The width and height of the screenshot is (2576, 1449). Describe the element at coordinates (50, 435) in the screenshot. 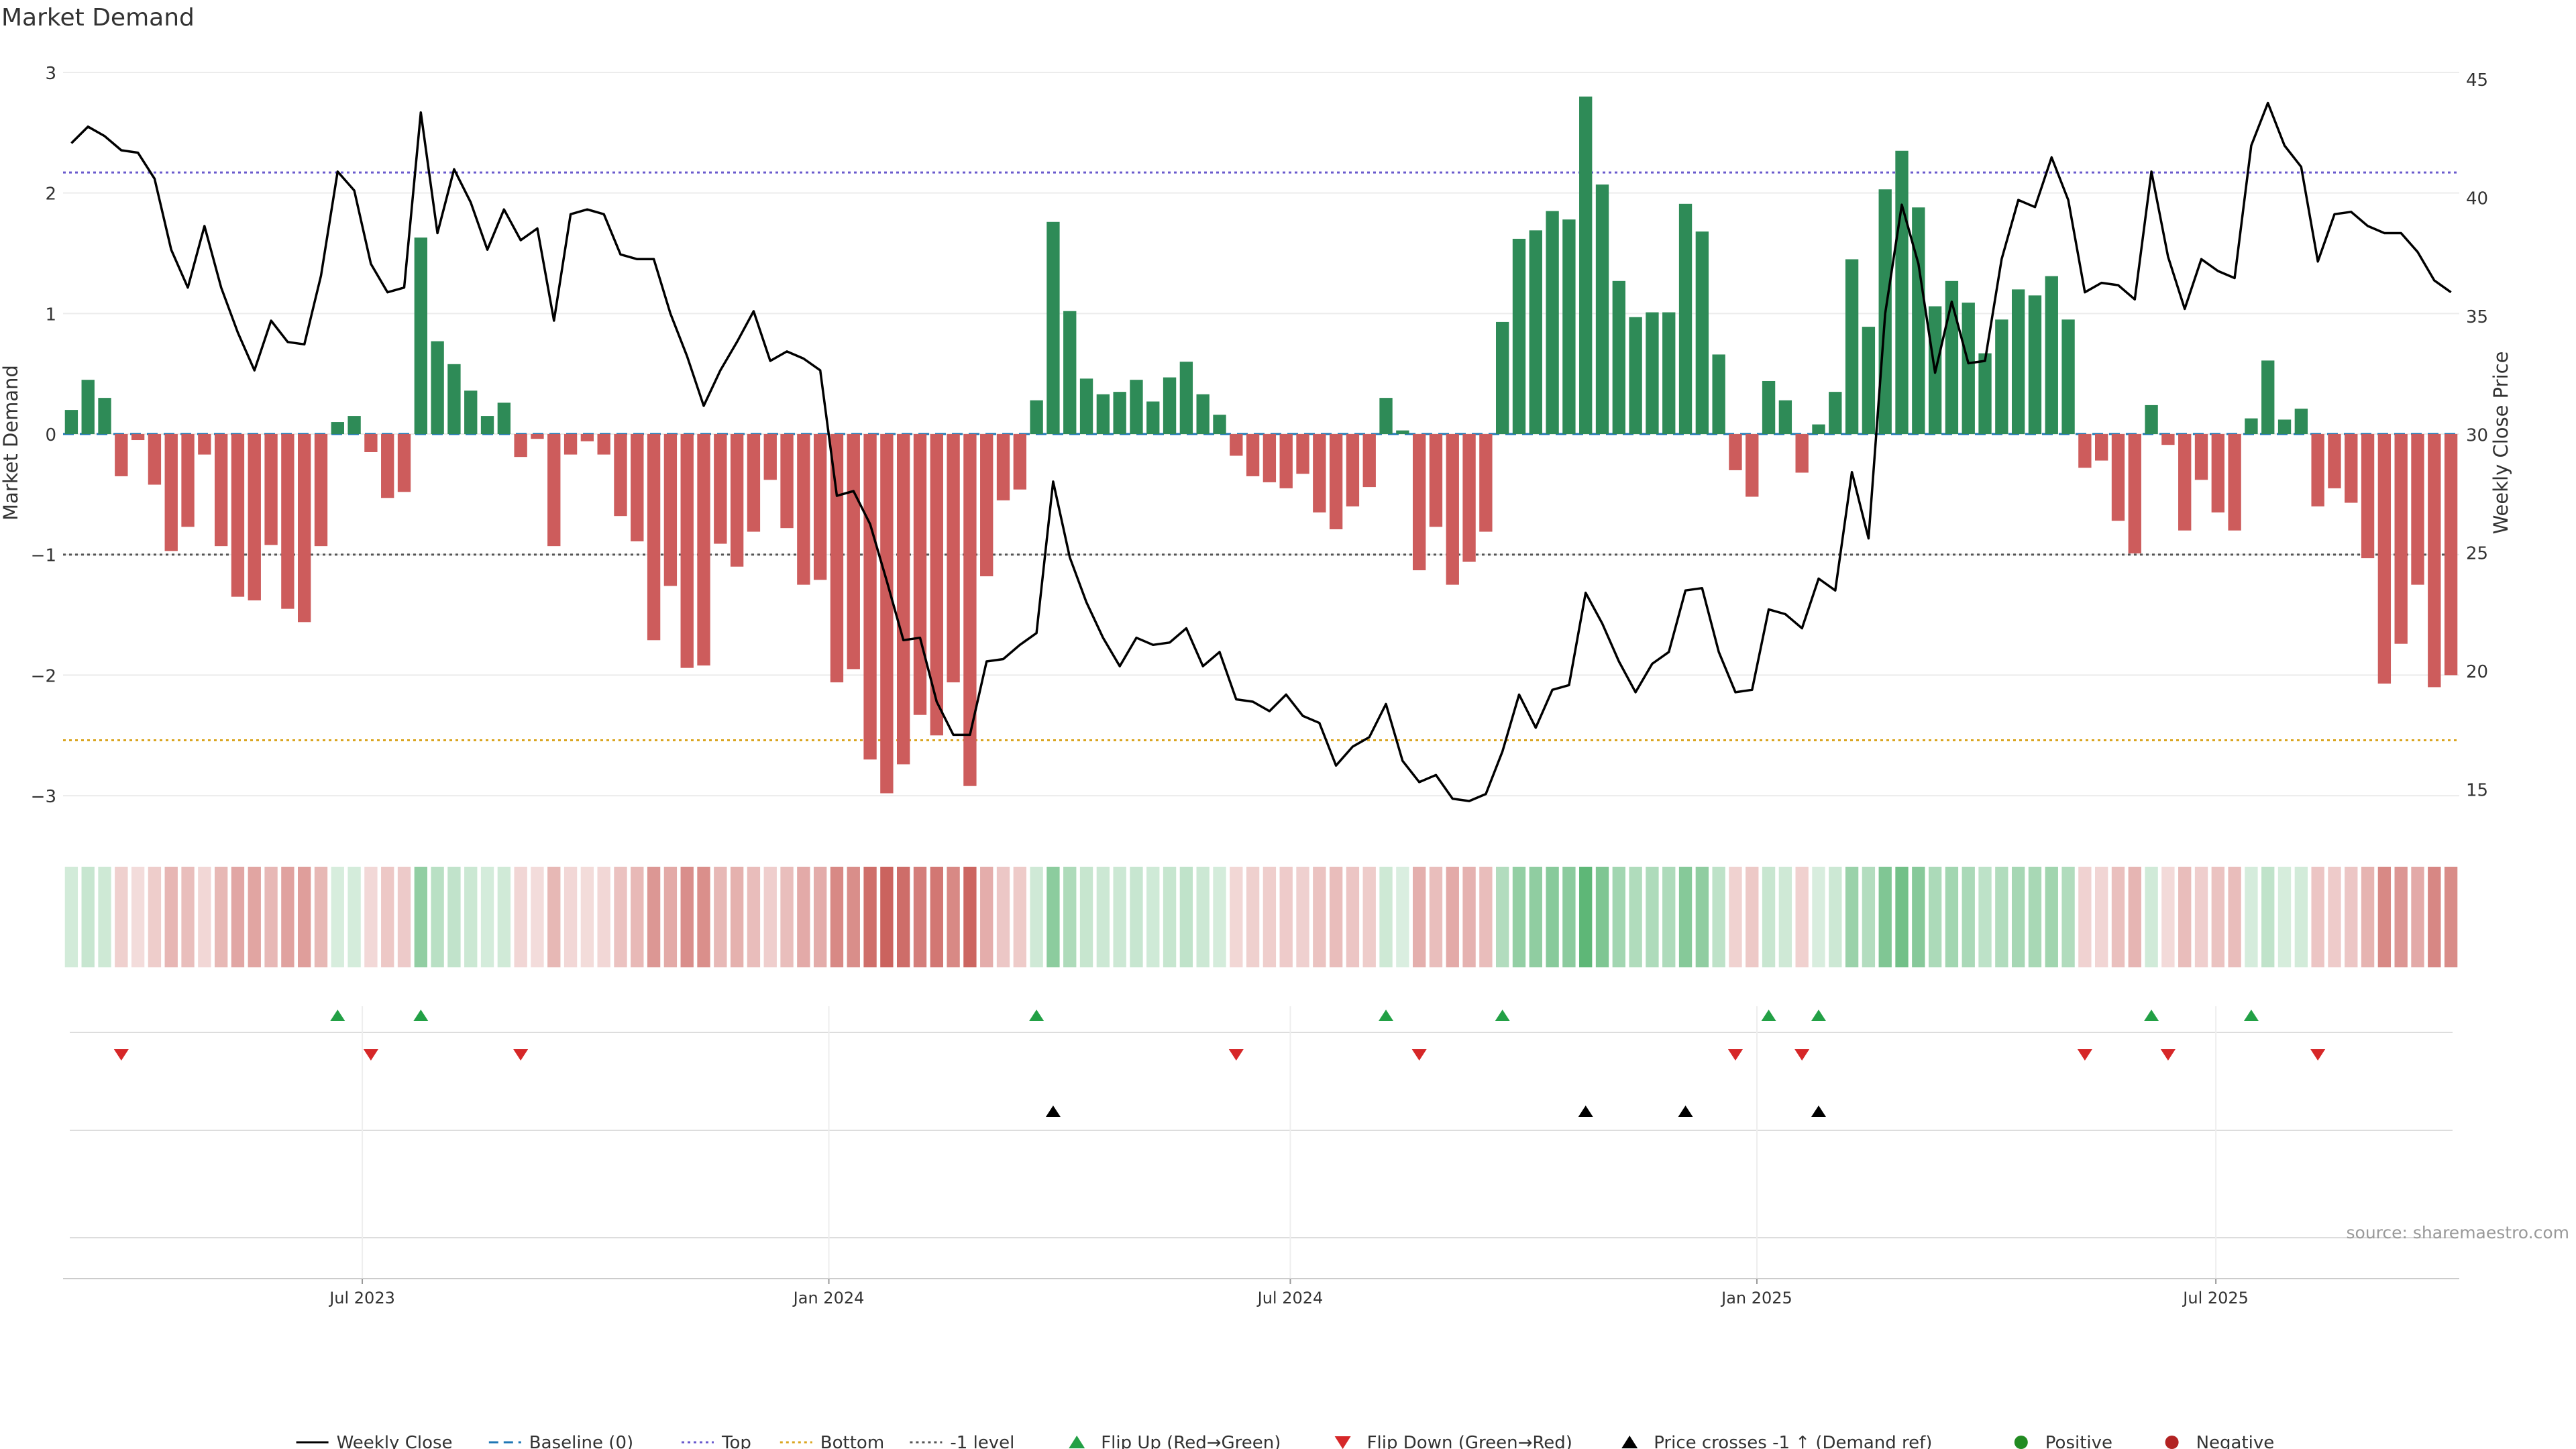

I see `y-tick-label: 0` at that location.